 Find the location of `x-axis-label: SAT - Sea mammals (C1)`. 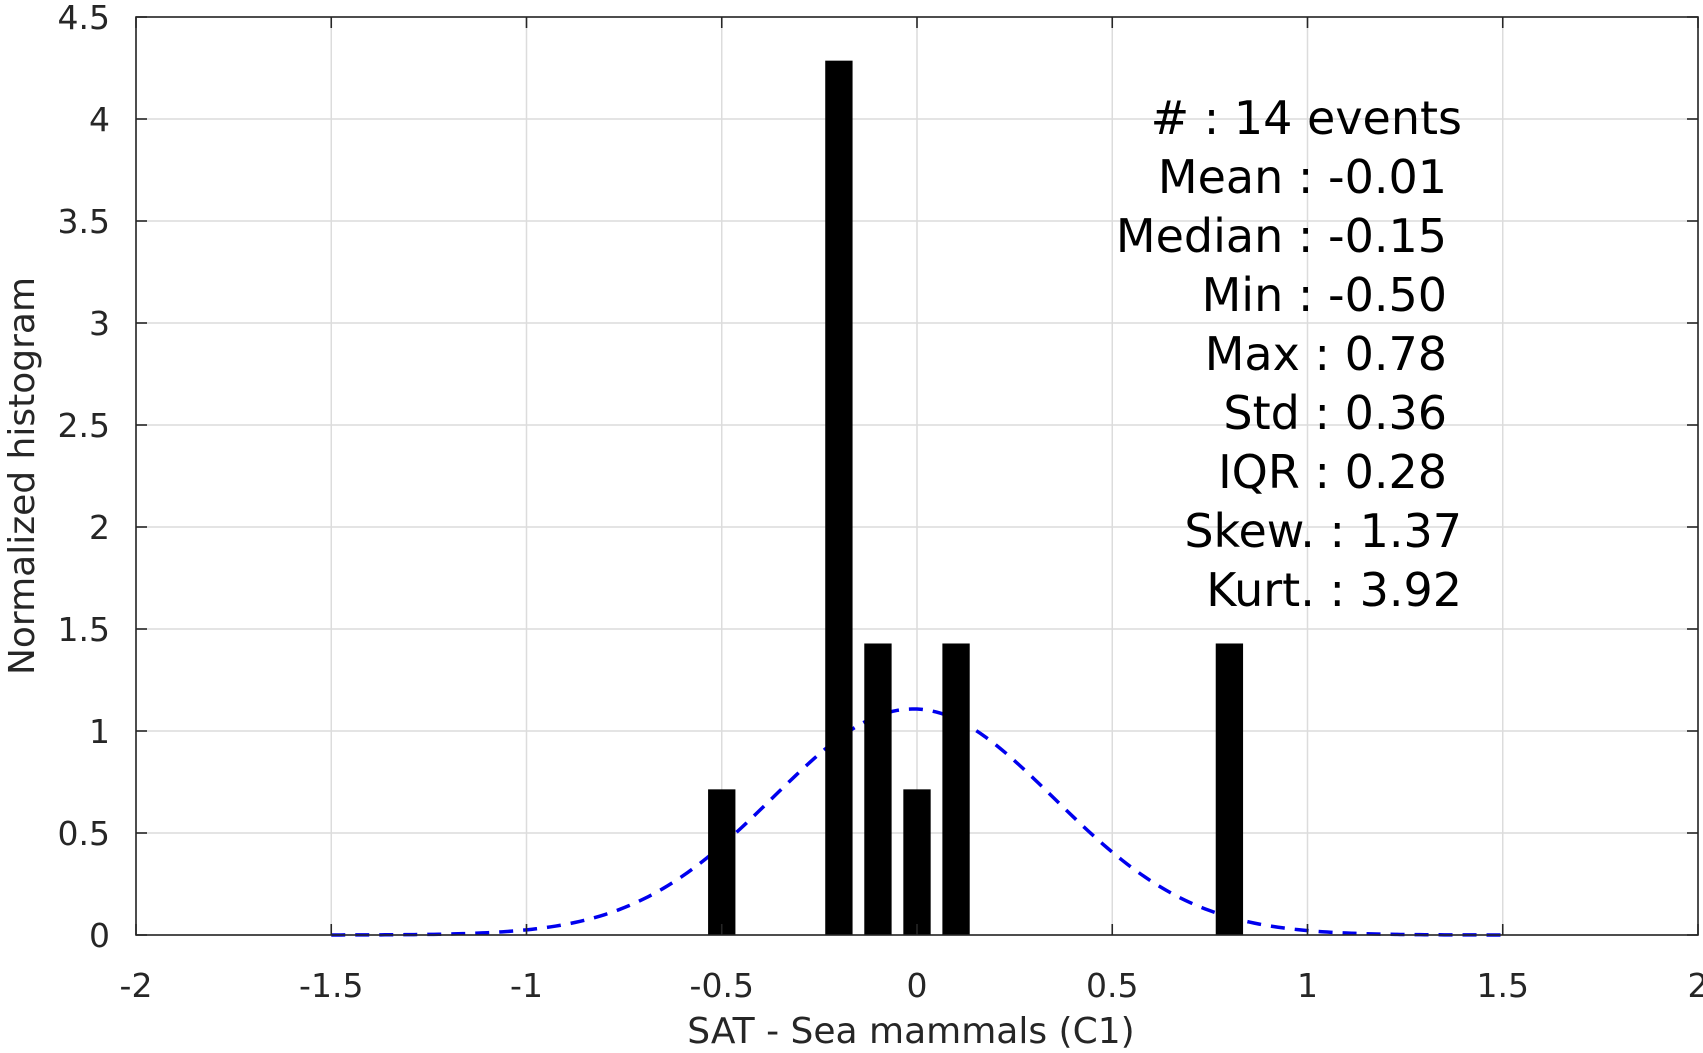

x-axis-label: SAT - Sea mammals (C1) is located at coordinates (910, 1031).